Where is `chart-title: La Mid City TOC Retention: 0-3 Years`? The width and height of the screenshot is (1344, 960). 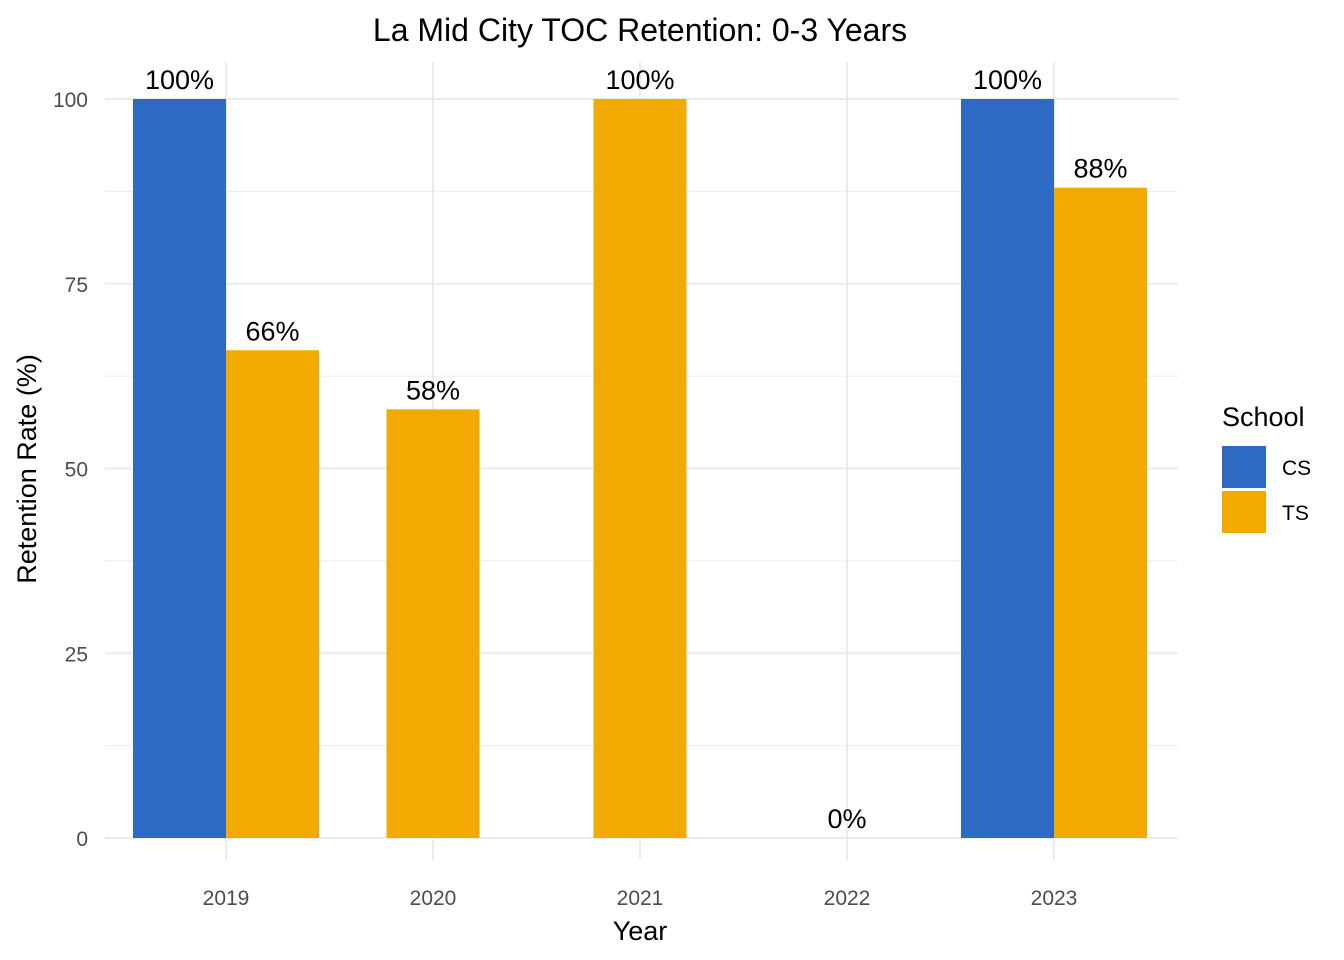
chart-title: La Mid City TOC Retention: 0-3 Years is located at coordinates (640, 30).